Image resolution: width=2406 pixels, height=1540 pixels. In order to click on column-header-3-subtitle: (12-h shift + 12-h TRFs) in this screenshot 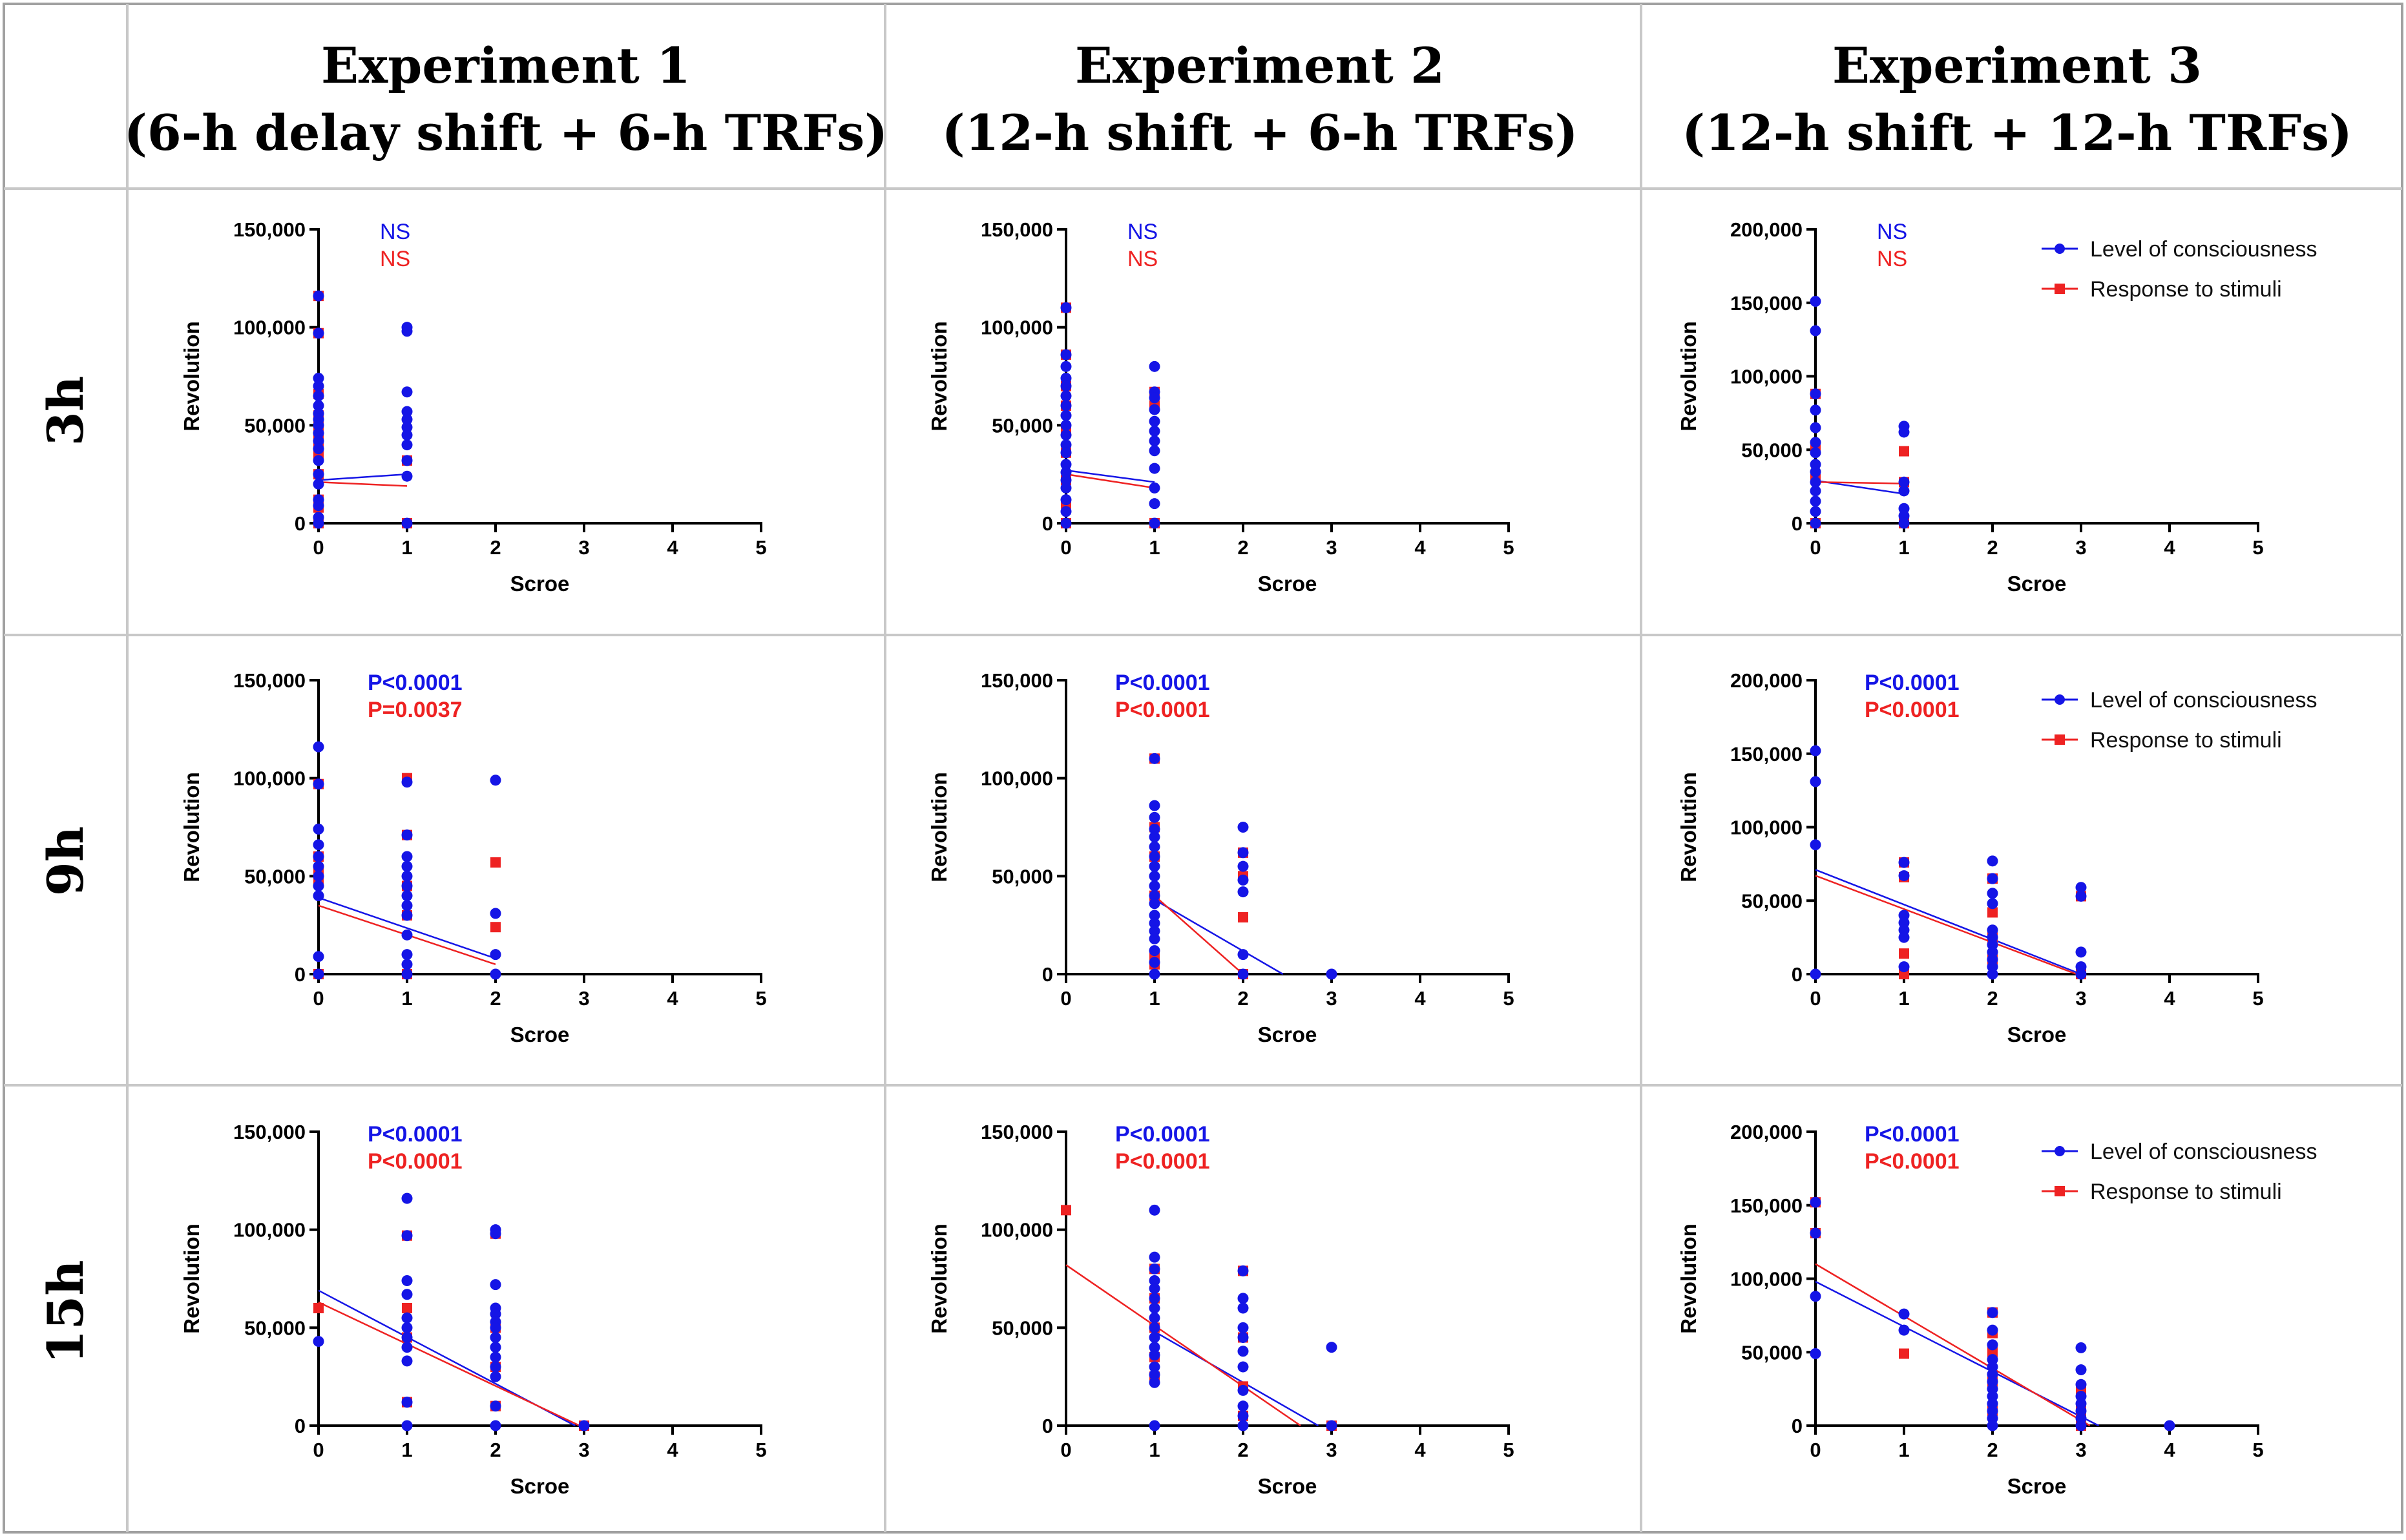, I will do `click(2017, 132)`.